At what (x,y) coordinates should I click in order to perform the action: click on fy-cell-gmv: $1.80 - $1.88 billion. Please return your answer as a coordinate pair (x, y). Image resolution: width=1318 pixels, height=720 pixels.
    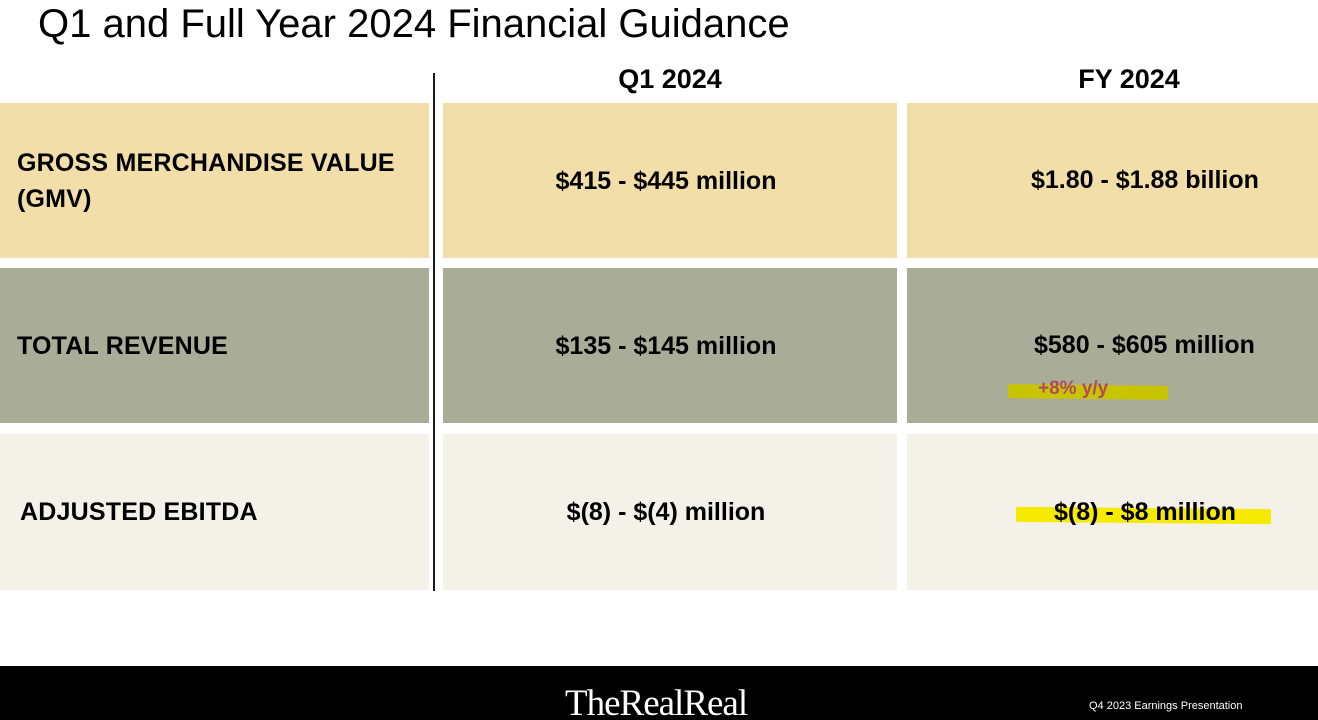
    Looking at the image, I should click on (1112, 180).